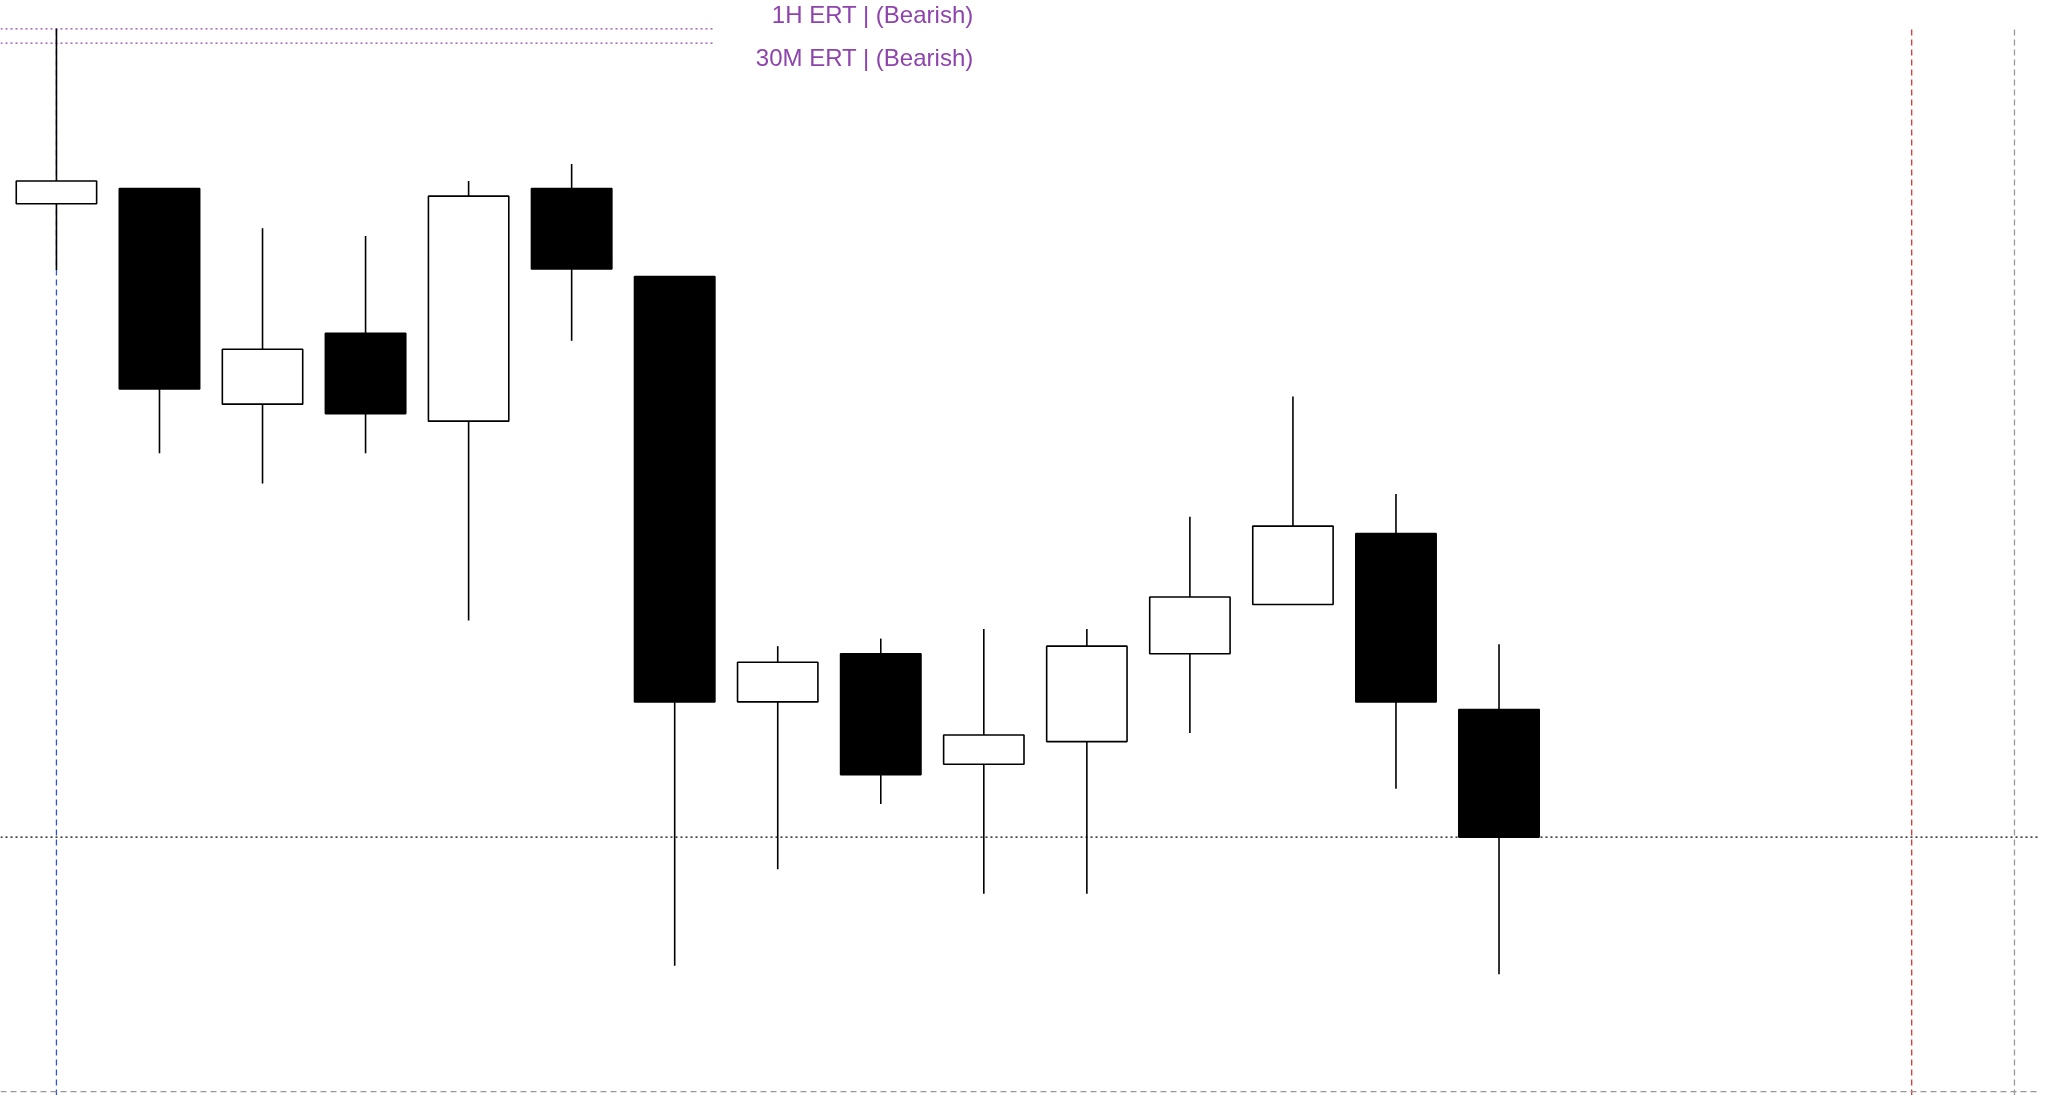 Image resolution: width=2046 pixels, height=1100 pixels. I want to click on candlestick, so click(56, 149).